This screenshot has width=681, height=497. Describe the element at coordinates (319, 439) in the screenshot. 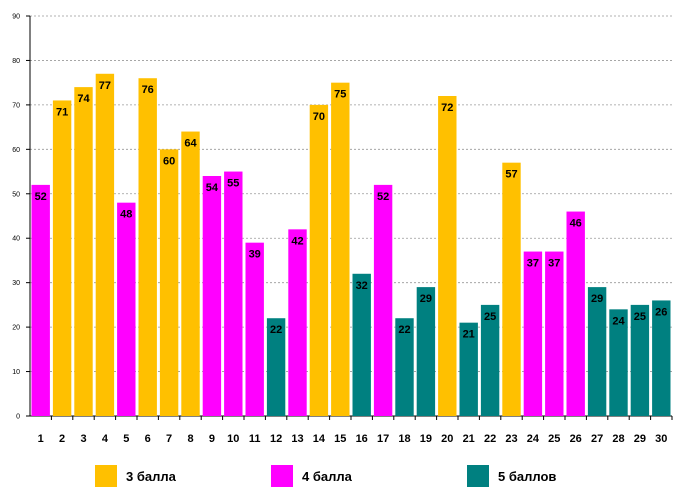

I see `x-tick-label: 14` at that location.